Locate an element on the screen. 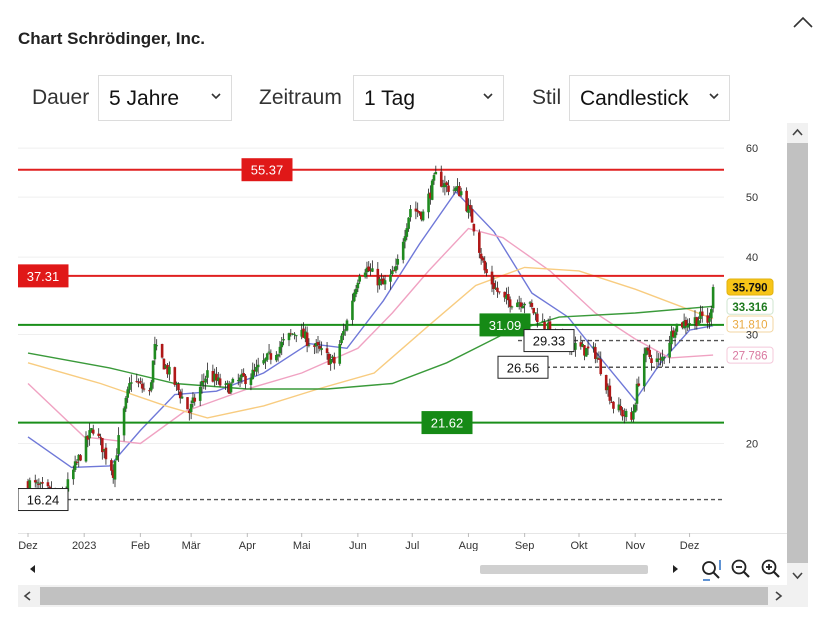 This screenshot has height=617, width=817. period-select: 1 Tag is located at coordinates (428, 98).